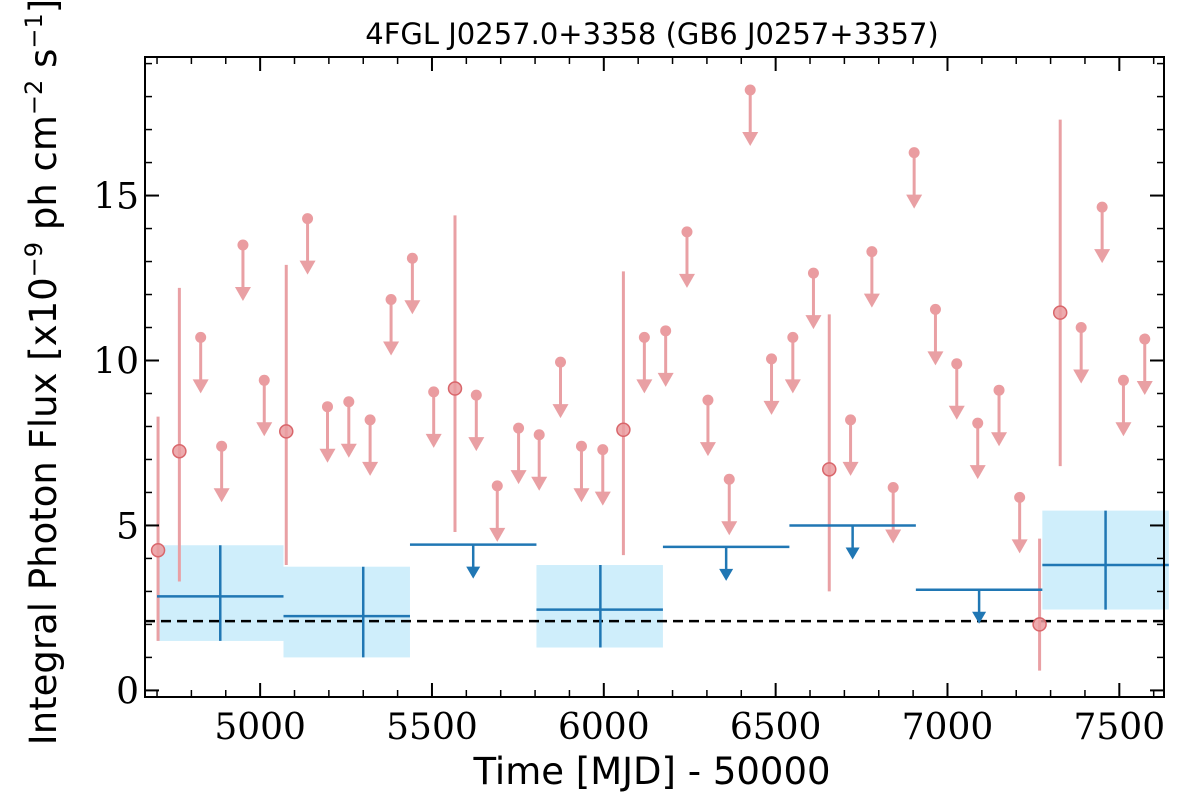 The height and width of the screenshot is (800, 1200). What do you see at coordinates (776, 727) in the screenshot?
I see `x-tick-label: 6500` at bounding box center [776, 727].